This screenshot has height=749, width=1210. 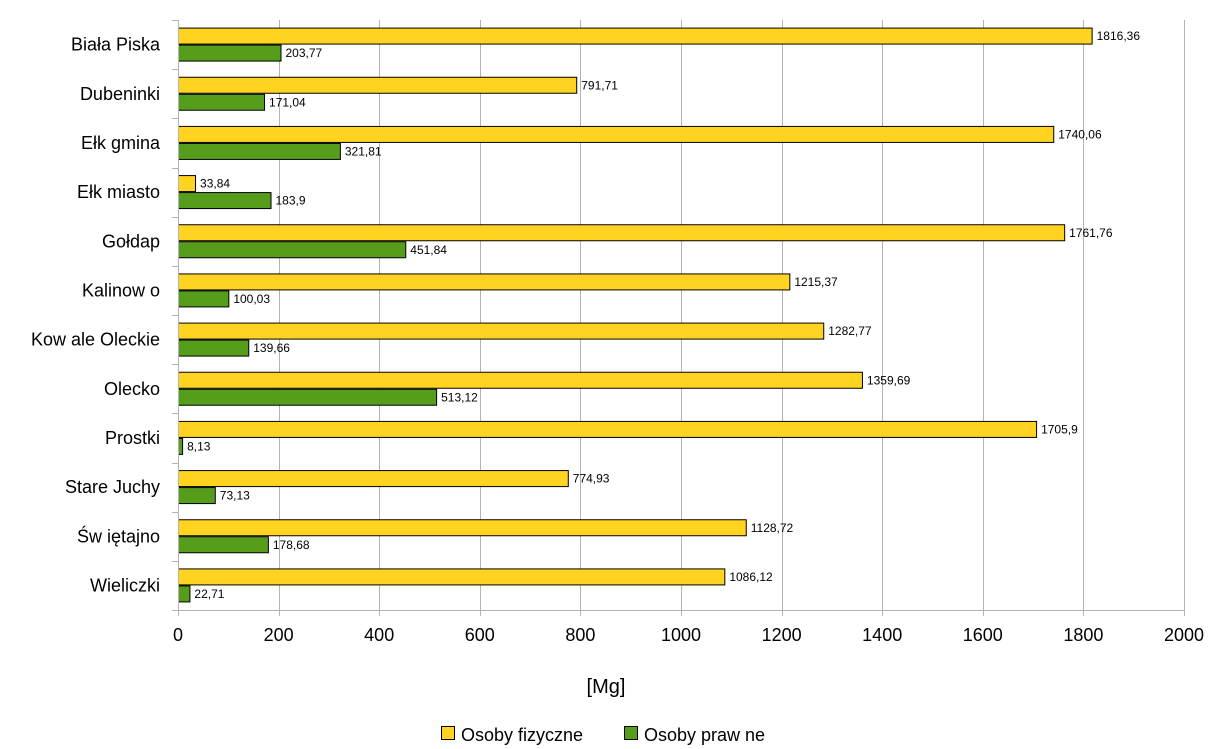 What do you see at coordinates (599, 85) in the screenshot?
I see `data-label: 791,71` at bounding box center [599, 85].